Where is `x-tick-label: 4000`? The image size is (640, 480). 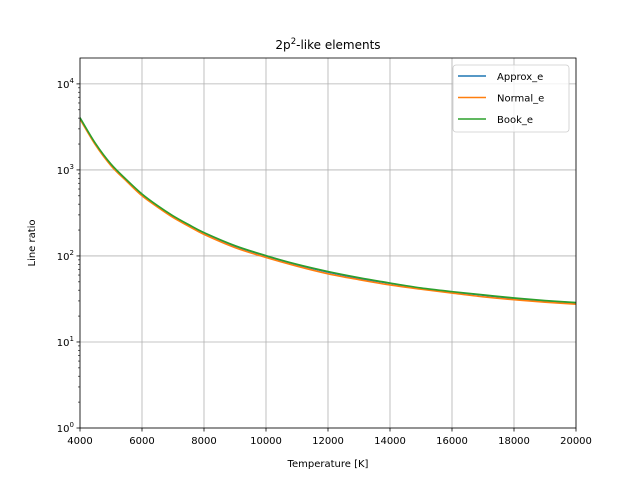 x-tick-label: 4000 is located at coordinates (79, 441).